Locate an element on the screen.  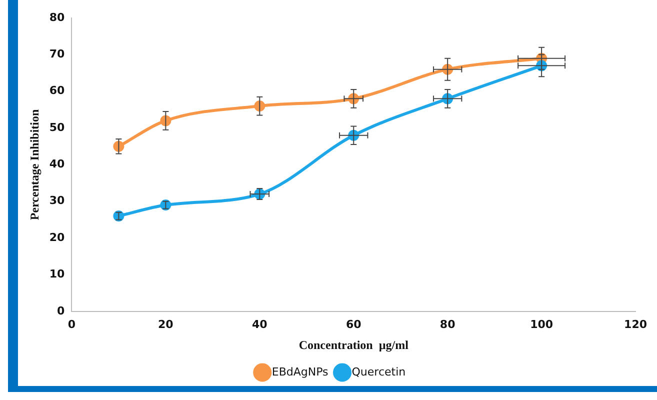
y-tick-label: 30 is located at coordinates (57, 201).